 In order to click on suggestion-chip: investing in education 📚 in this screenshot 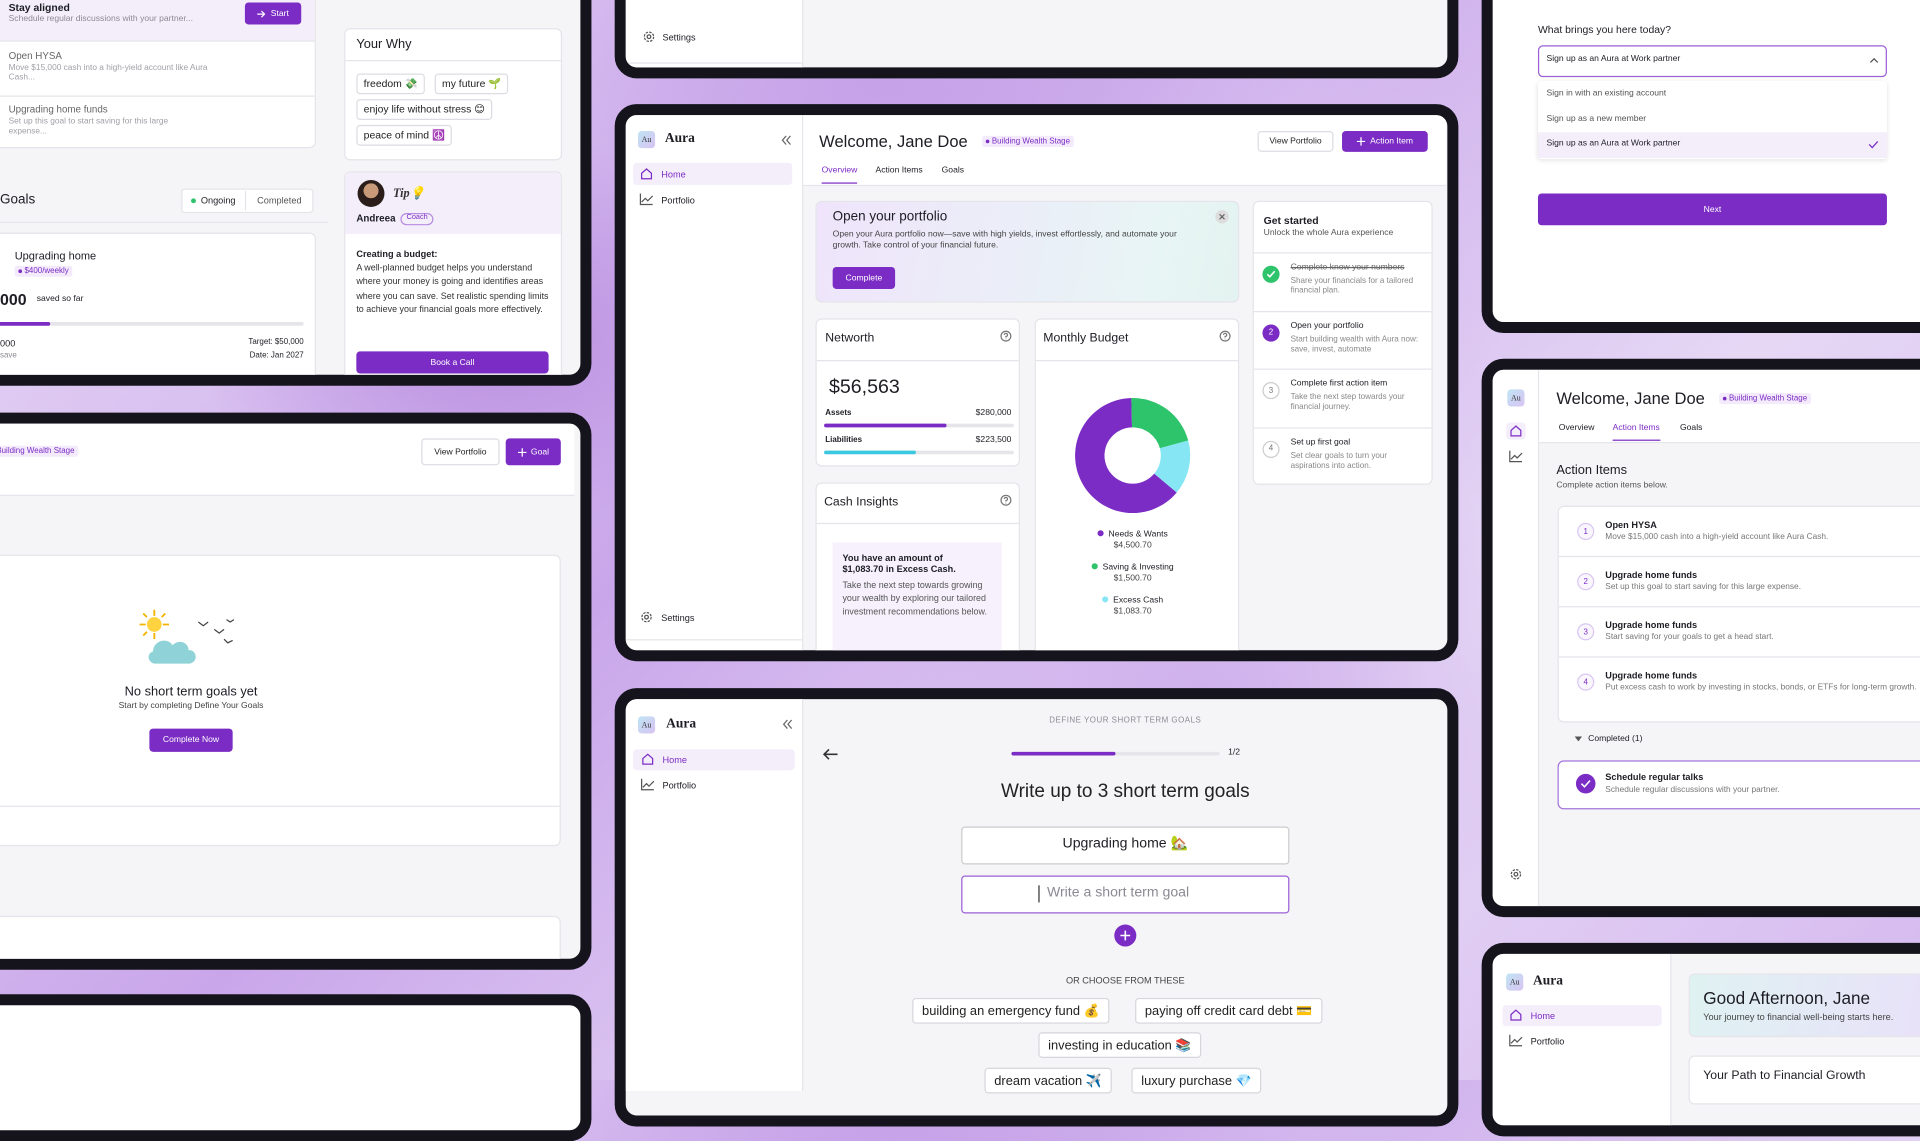, I will do `click(1120, 1045)`.